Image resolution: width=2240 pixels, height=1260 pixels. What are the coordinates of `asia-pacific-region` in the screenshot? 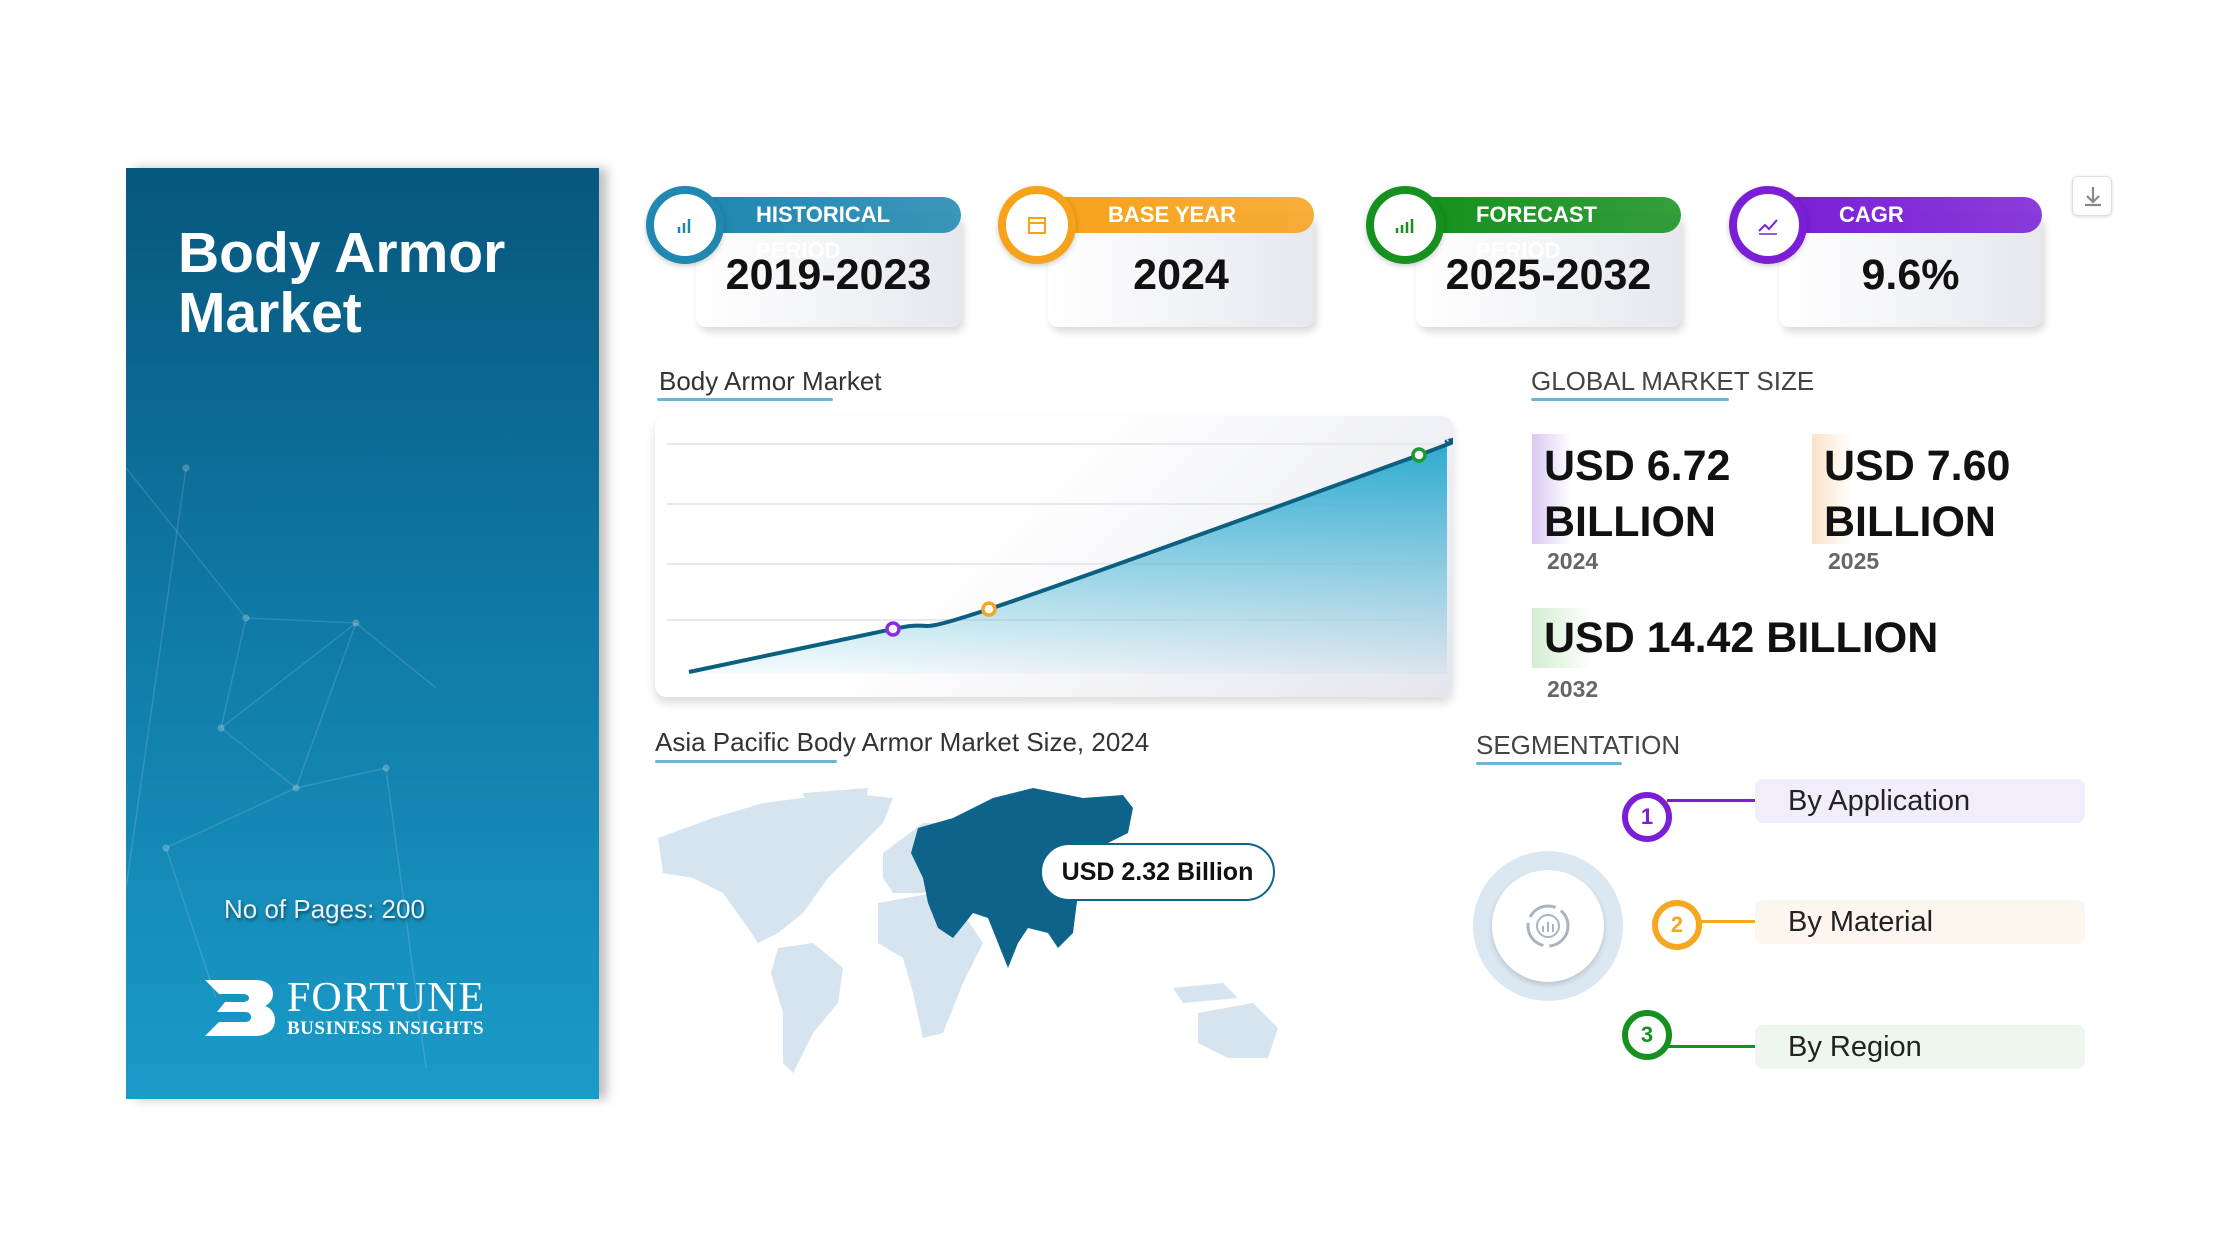 It's located at (1022, 878).